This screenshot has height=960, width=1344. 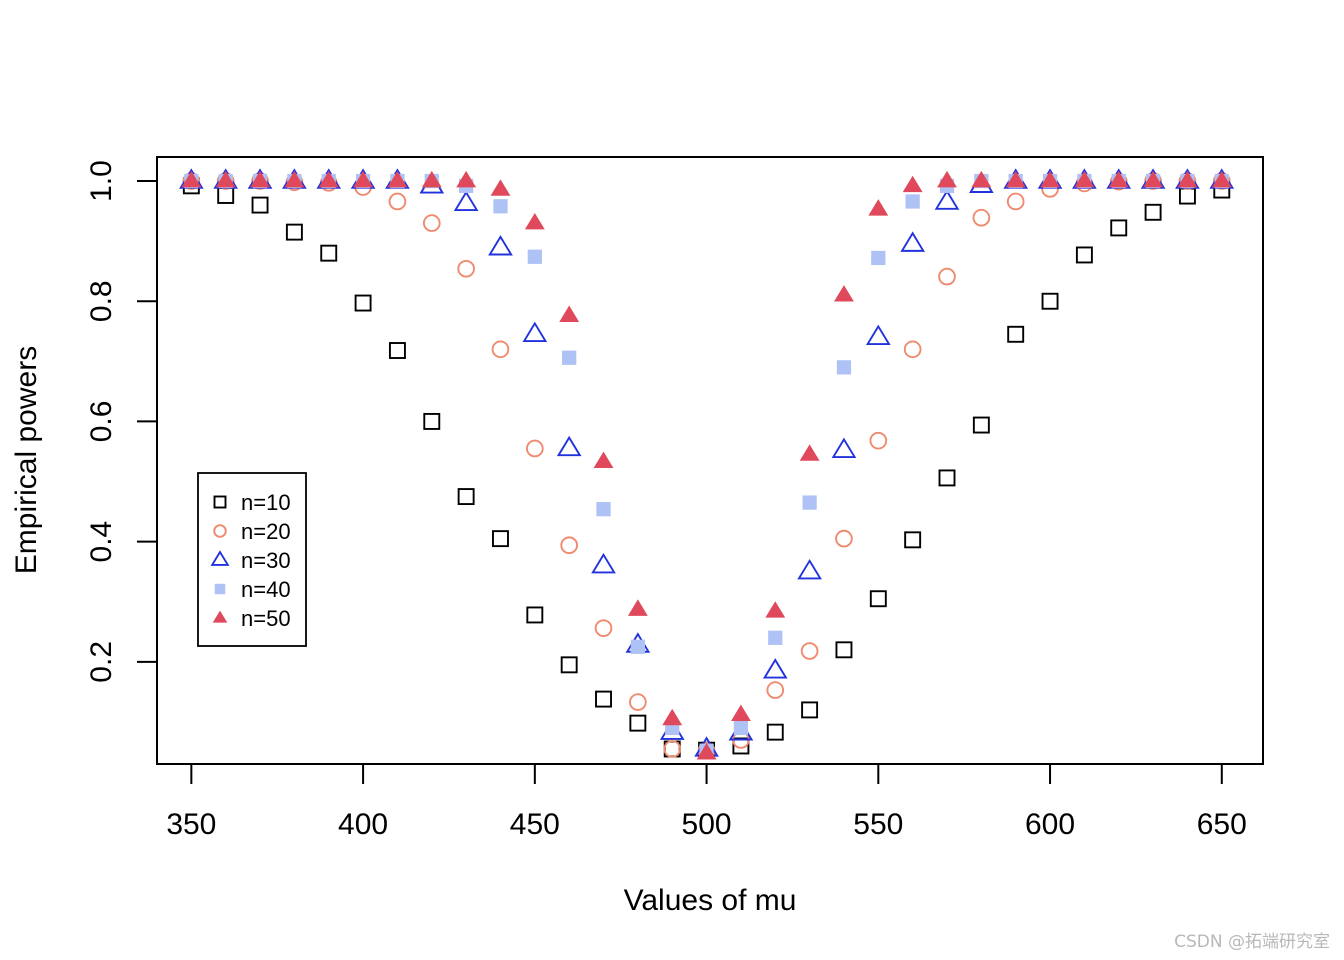 I want to click on x-tick-label: 350, so click(x=191, y=824).